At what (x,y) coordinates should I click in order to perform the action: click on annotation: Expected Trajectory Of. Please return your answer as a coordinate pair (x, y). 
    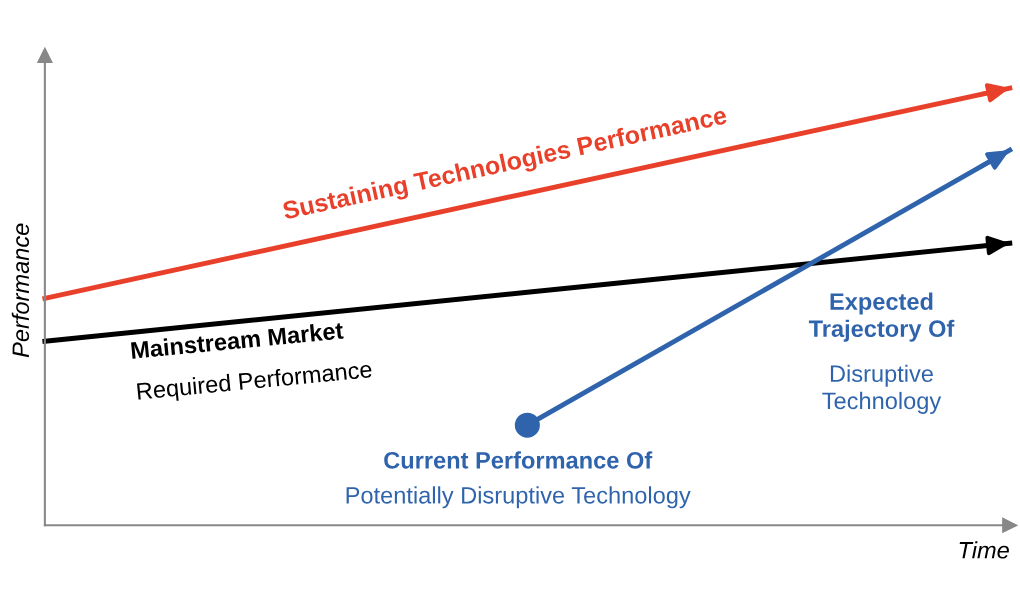
    Looking at the image, I should click on (881, 317).